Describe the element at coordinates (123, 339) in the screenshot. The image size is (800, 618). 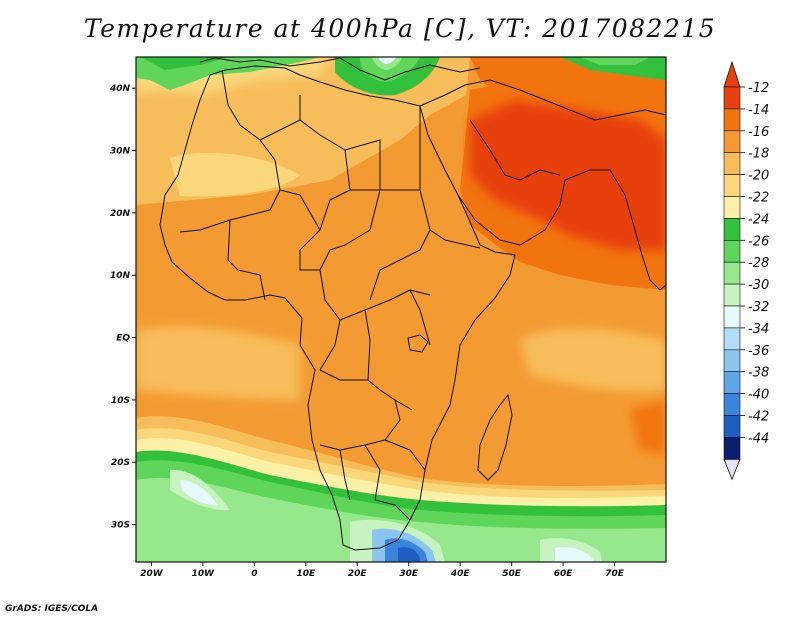
I see `lat-tick-label: EQ` at that location.